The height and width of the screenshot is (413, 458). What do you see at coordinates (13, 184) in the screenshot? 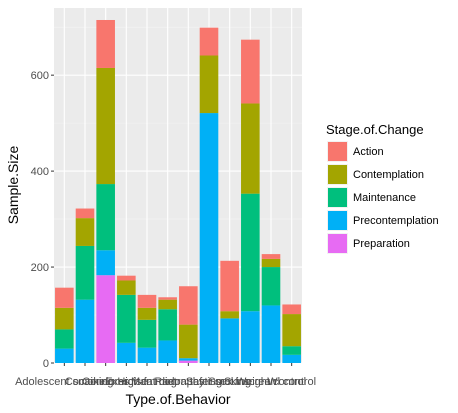
I see `y-axis-title: Sample.Size` at bounding box center [13, 184].